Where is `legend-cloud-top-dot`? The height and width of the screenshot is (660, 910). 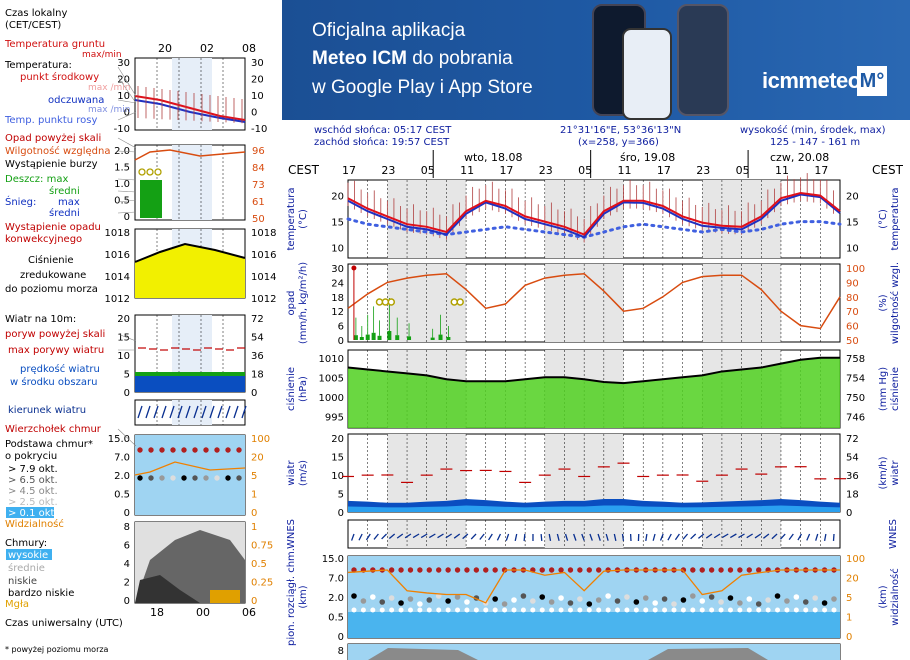
legend-cloud-top-dot is located at coordinates (228, 450).